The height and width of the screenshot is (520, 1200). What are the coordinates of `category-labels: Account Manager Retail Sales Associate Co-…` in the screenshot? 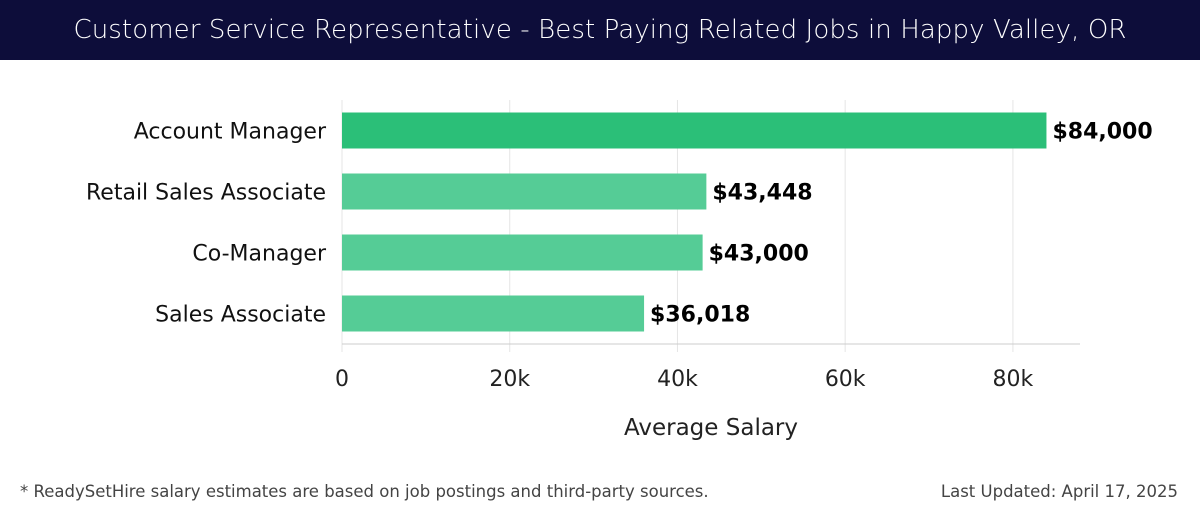 It's located at (206, 224).